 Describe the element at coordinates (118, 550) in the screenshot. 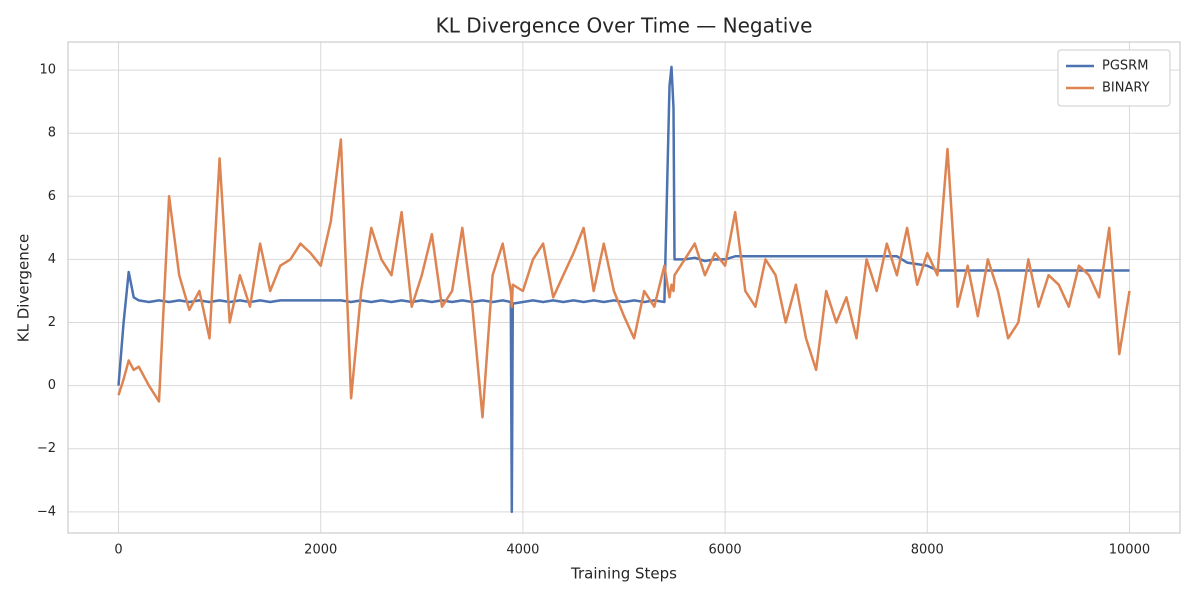

I see `x-tick-label: 0` at that location.